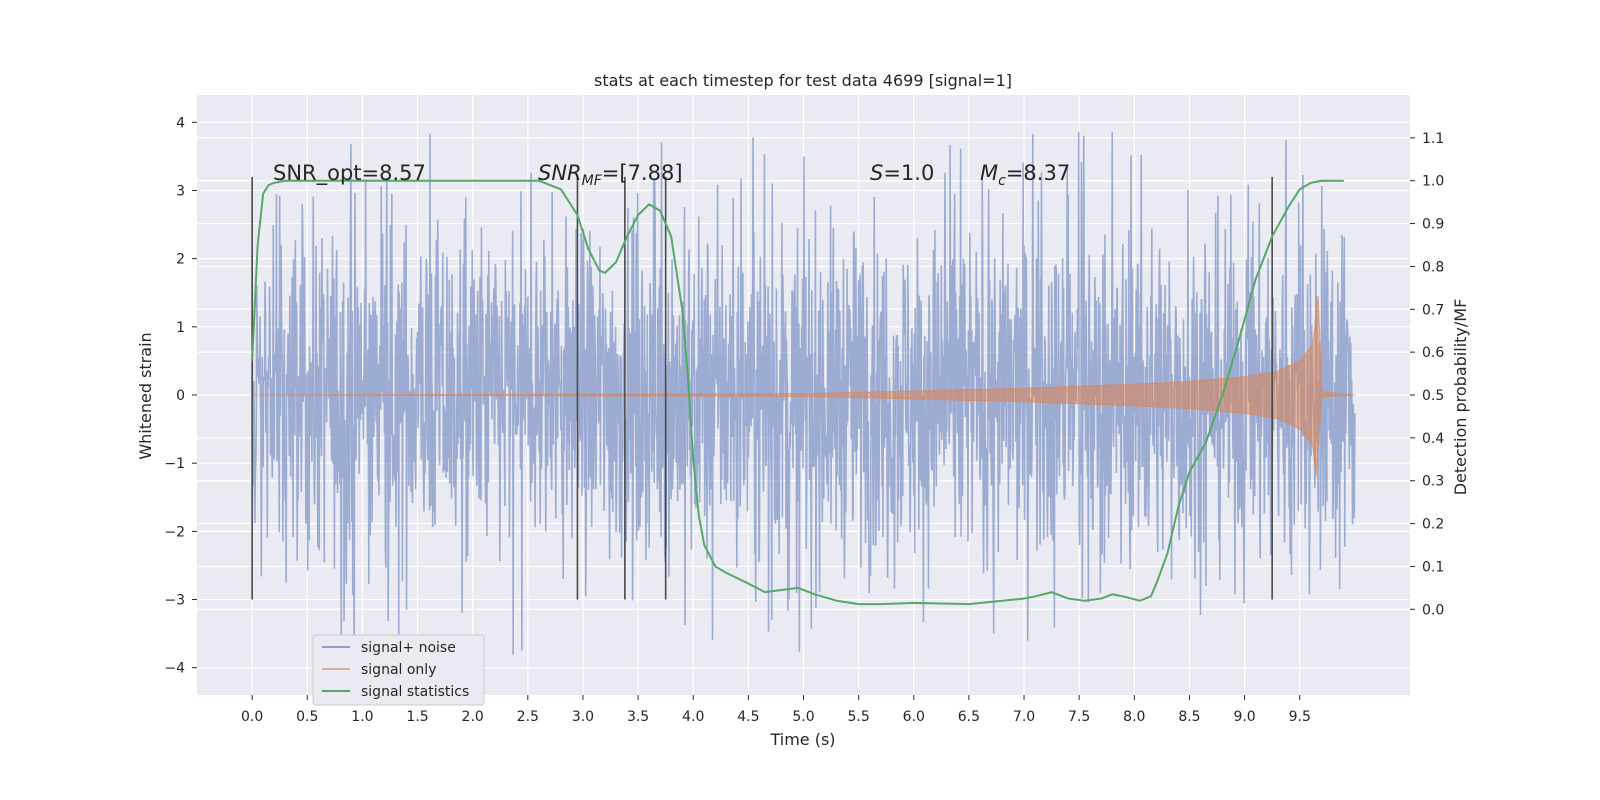 This screenshot has width=1600, height=800. Describe the element at coordinates (1038, 173) in the screenshot. I see `annotation-mc-value: =8.37` at that location.